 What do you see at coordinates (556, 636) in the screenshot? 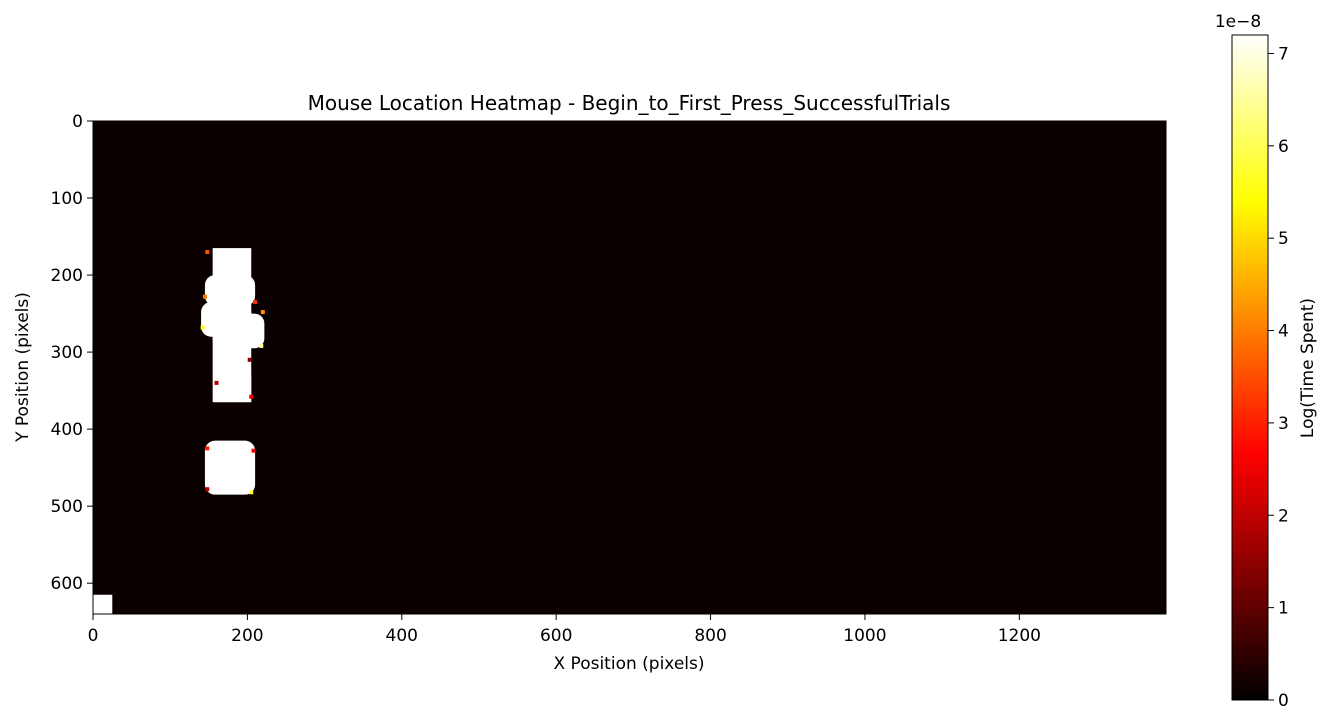
I see `x-tick-label: 600` at bounding box center [556, 636].